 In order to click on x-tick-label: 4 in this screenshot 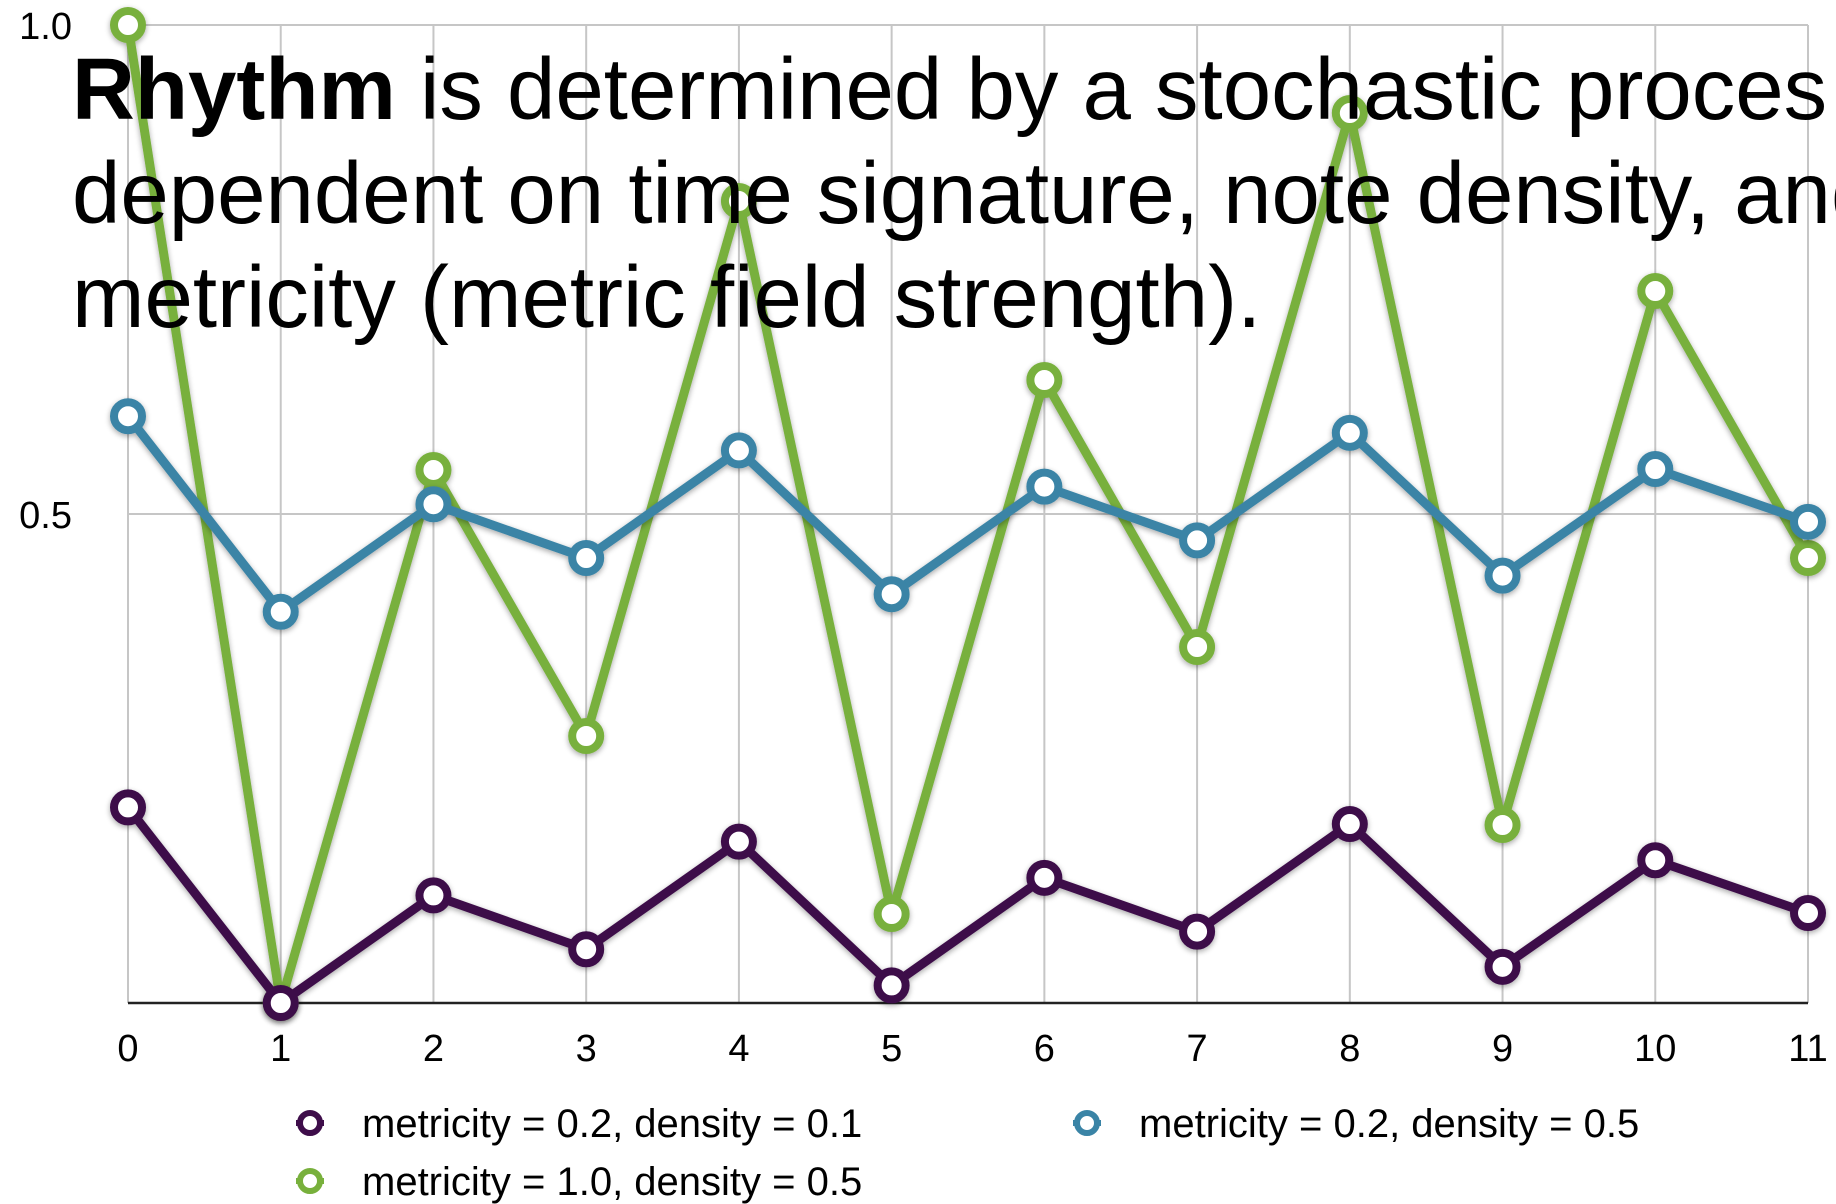, I will do `click(738, 1049)`.